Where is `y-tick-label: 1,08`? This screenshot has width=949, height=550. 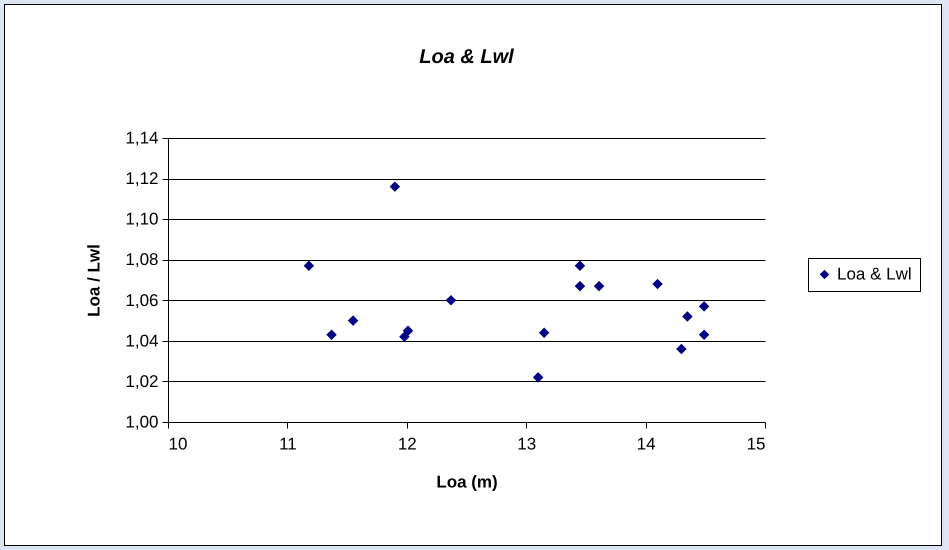
y-tick-label: 1,08 is located at coordinates (141, 260).